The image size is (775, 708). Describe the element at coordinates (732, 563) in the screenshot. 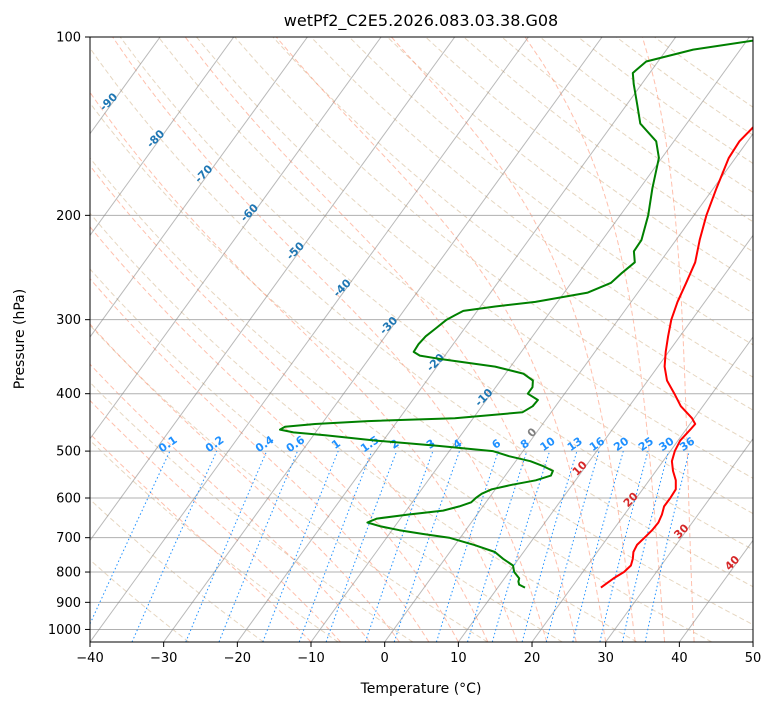

I see `isotherm-label: 40` at that location.